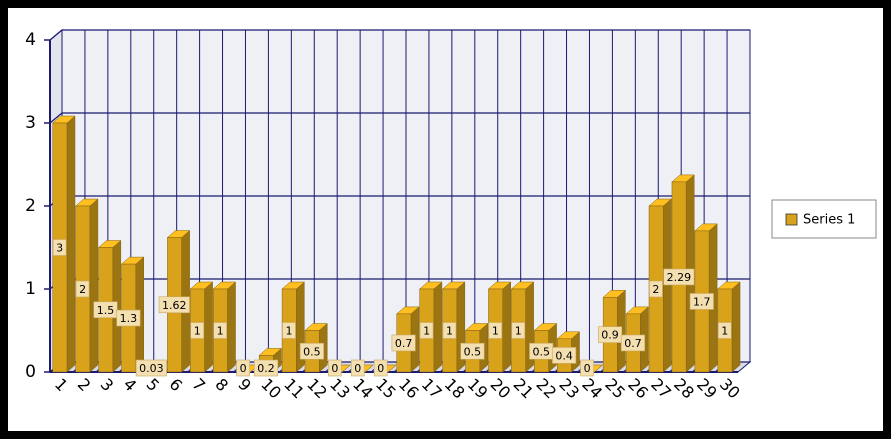 This screenshot has height=439, width=891. I want to click on legend: Series 1, so click(824, 219).